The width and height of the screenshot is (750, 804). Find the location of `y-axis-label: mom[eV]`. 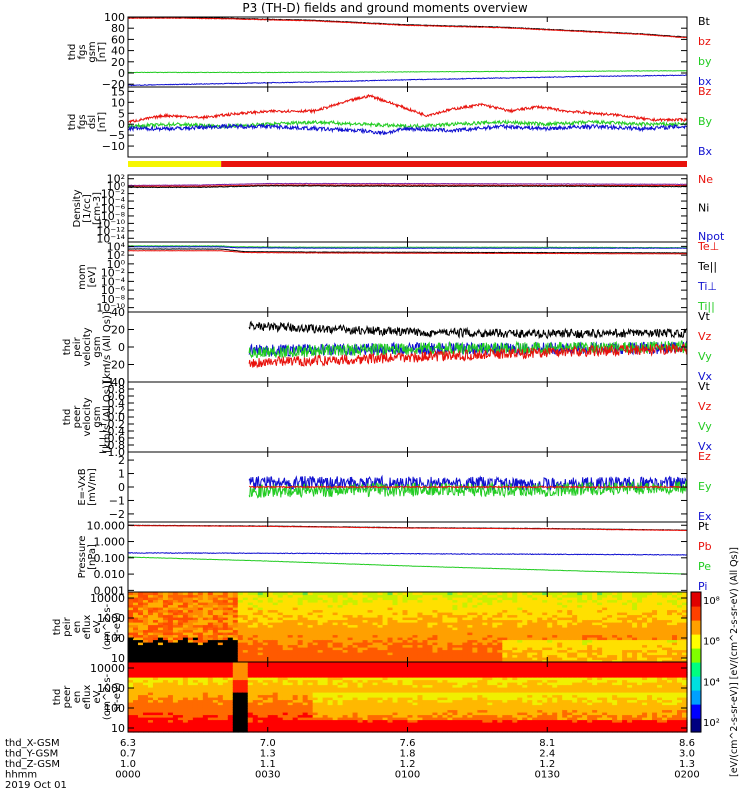

y-axis-label: mom[eV] is located at coordinates (87, 277).